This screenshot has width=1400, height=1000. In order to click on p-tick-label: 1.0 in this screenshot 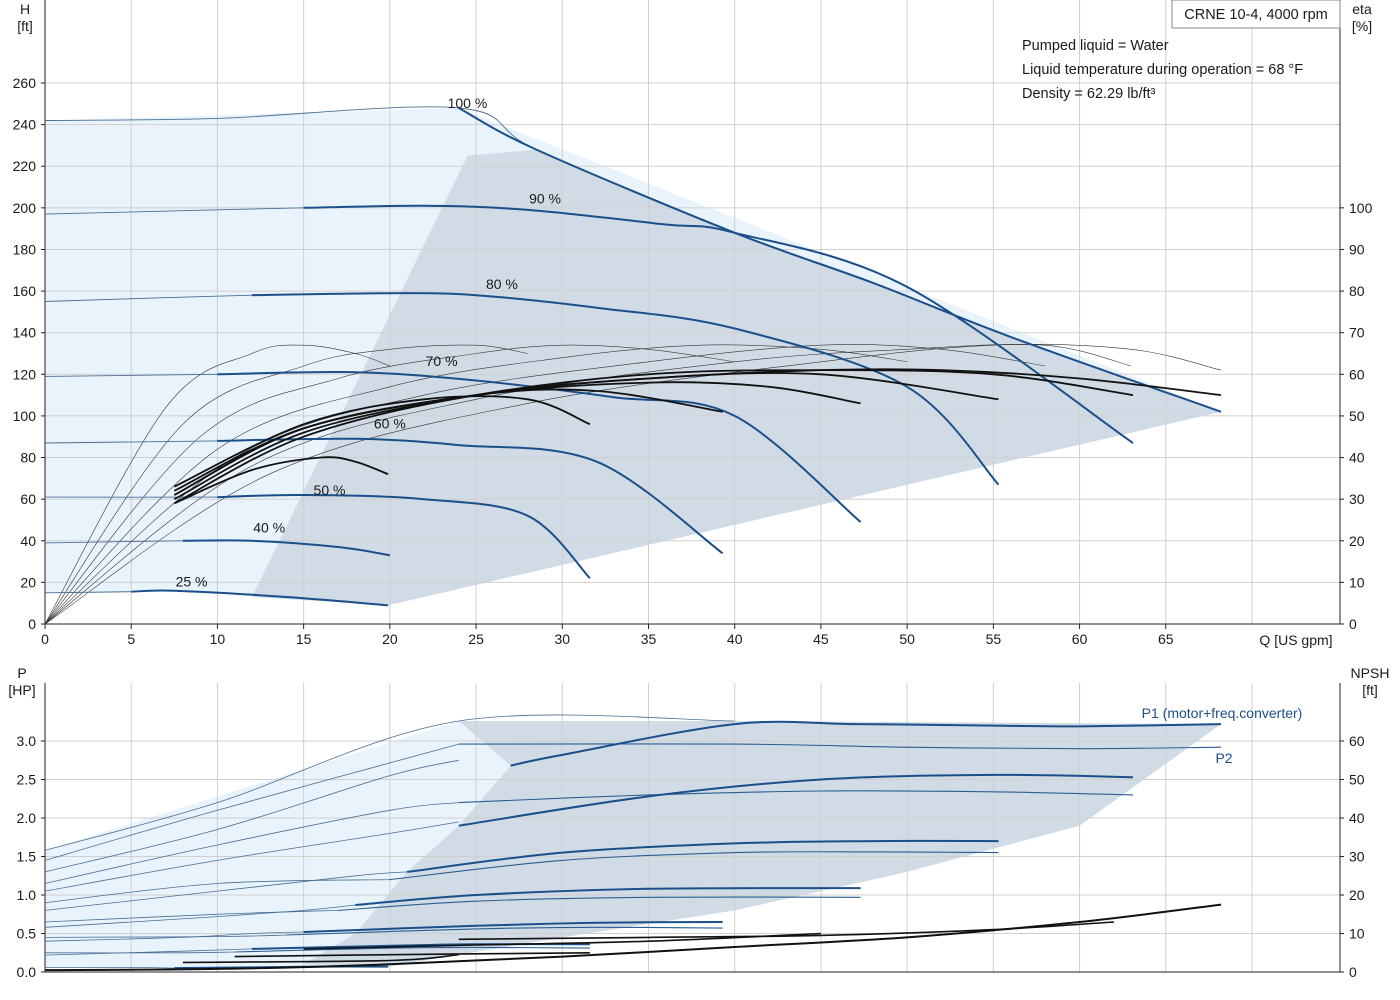, I will do `click(27, 895)`.